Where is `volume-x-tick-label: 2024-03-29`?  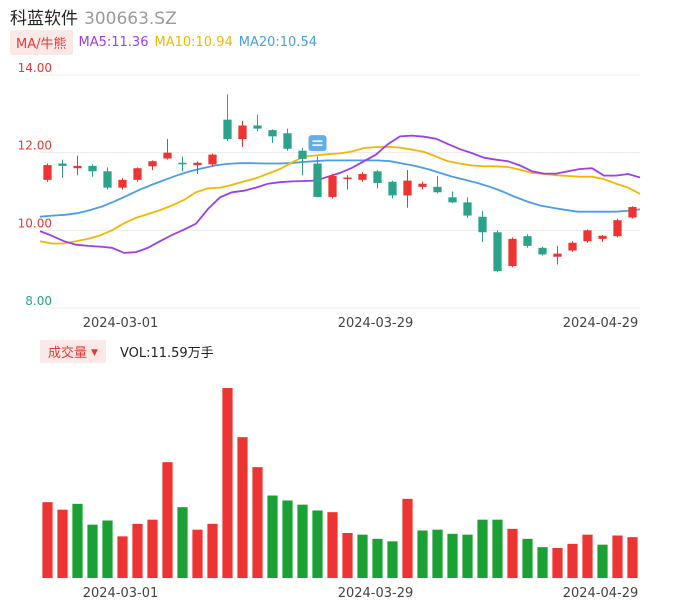
volume-x-tick-label: 2024-03-29 is located at coordinates (376, 593).